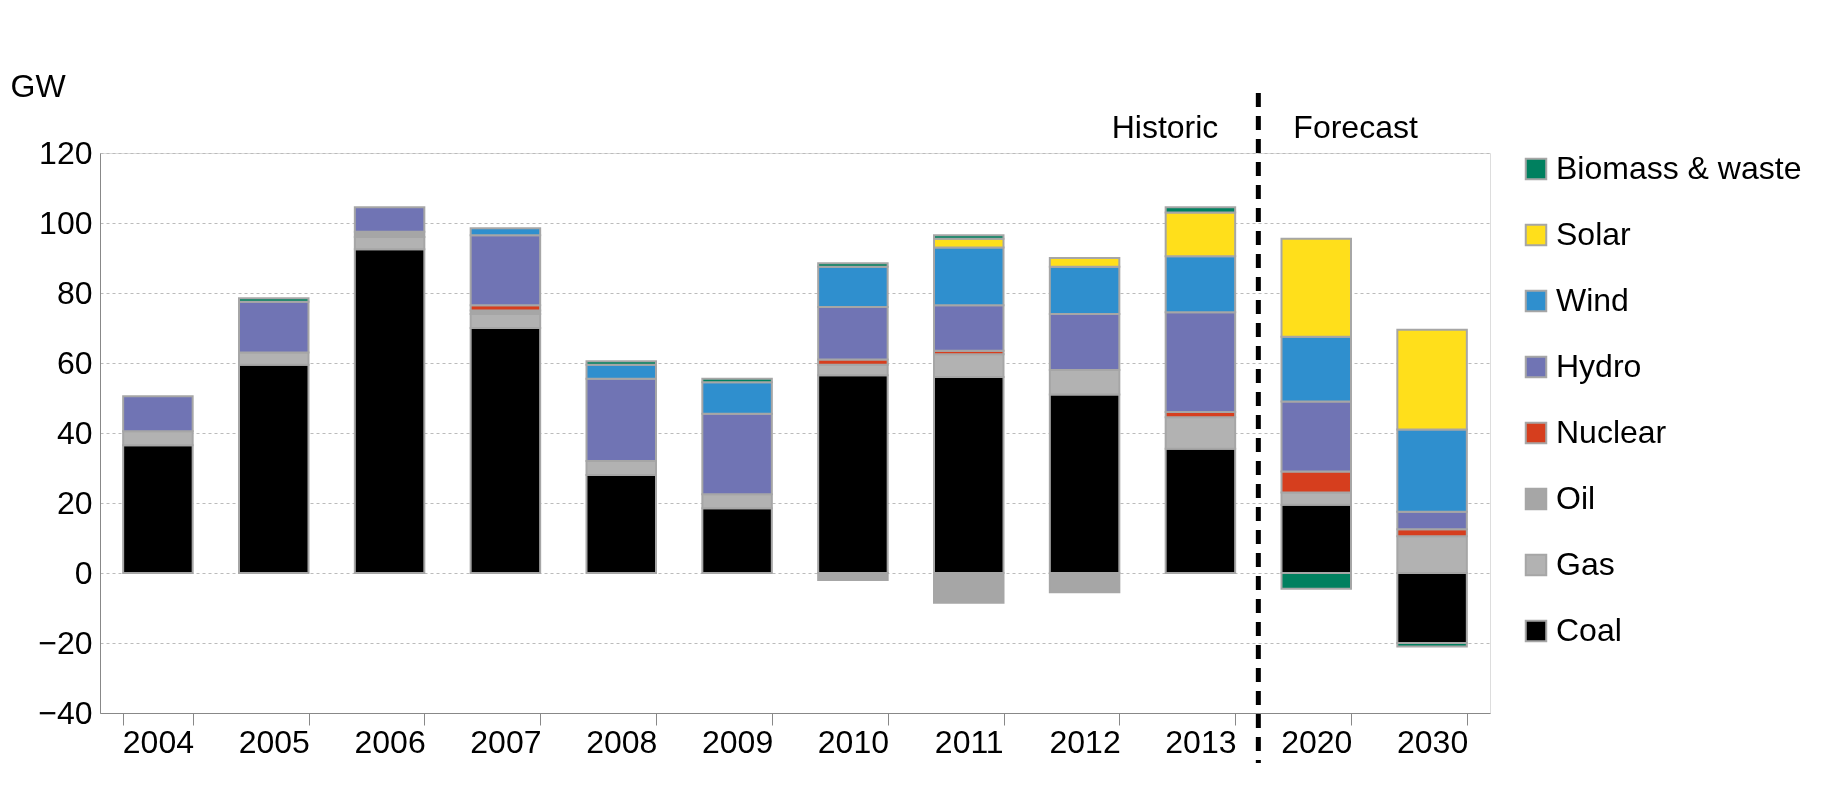 The width and height of the screenshot is (1825, 789). I want to click on x-tick-label: 2006, so click(390, 741).